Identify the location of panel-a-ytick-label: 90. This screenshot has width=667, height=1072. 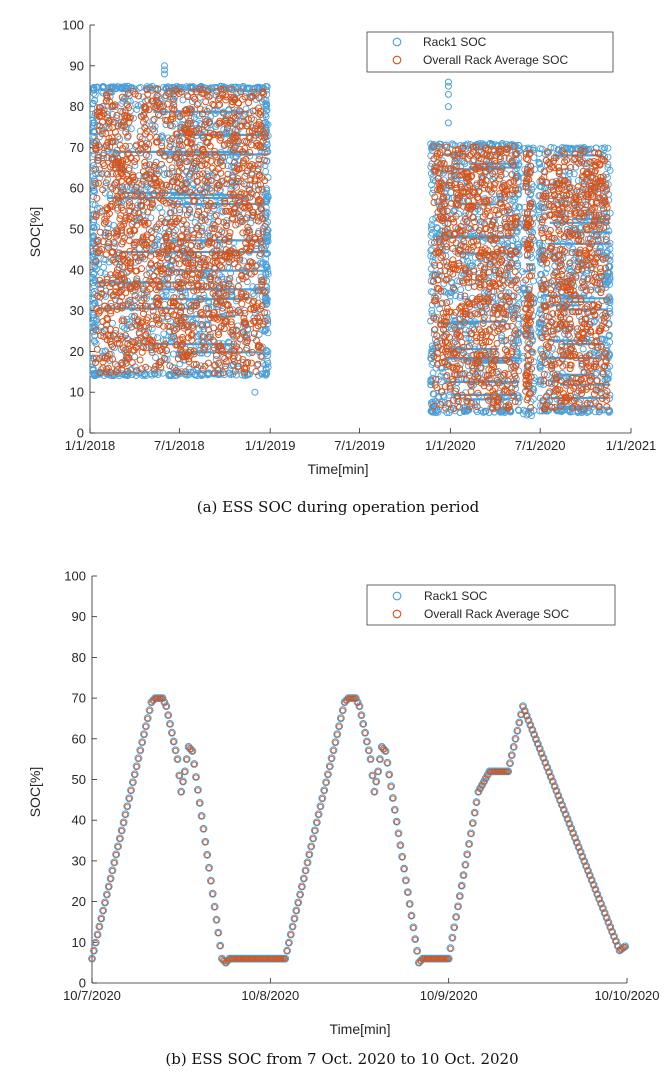
(77, 65).